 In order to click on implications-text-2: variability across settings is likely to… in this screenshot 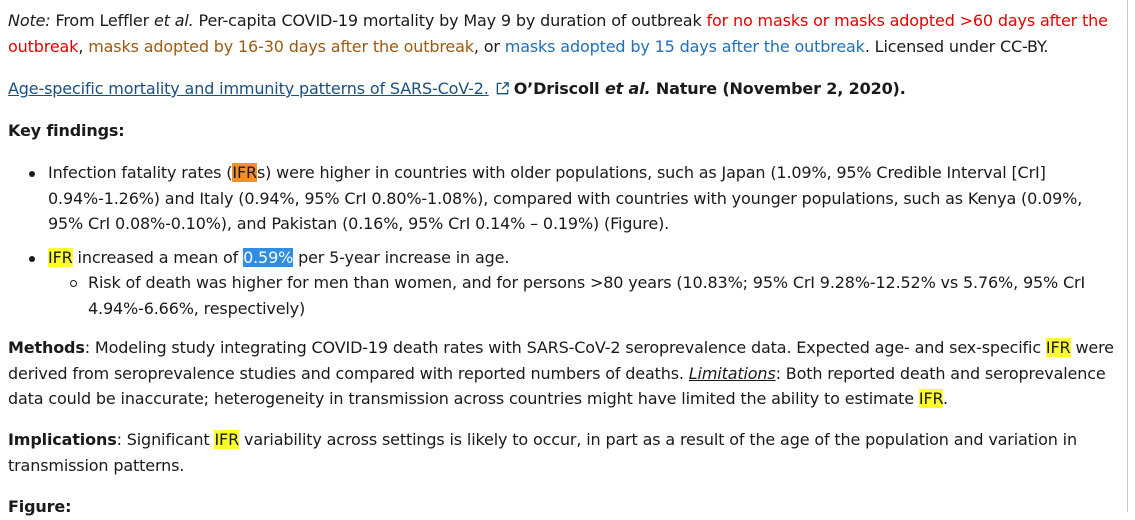, I will do `click(542, 452)`.